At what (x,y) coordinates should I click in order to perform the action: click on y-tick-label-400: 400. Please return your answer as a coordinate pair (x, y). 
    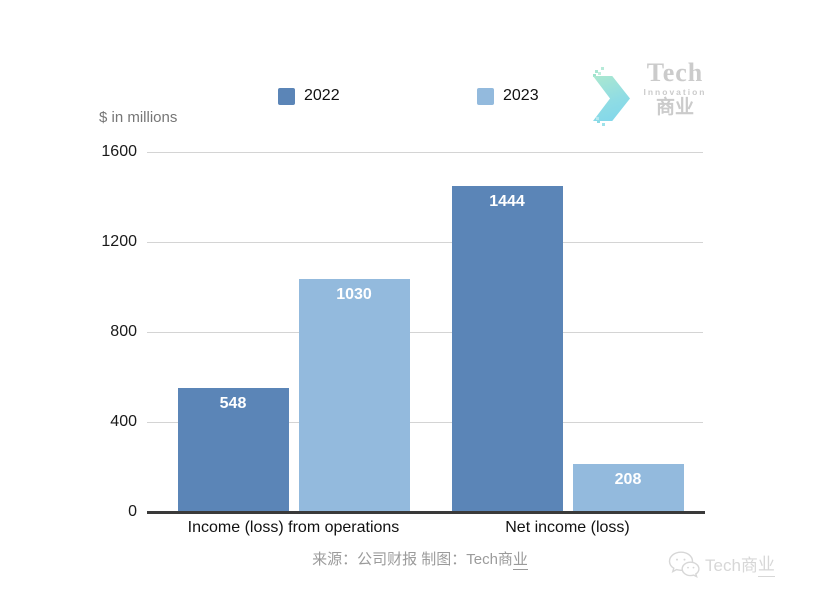
    Looking at the image, I should click on (123, 421).